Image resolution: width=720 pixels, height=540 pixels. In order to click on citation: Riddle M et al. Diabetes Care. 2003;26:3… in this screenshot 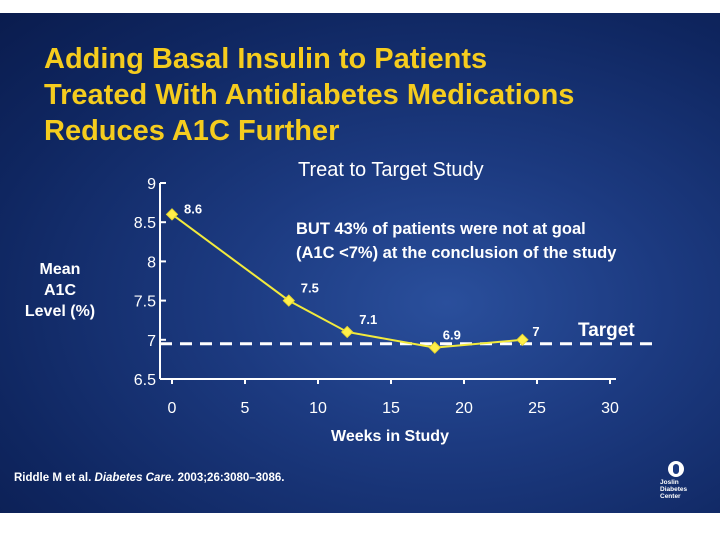, I will do `click(149, 478)`.